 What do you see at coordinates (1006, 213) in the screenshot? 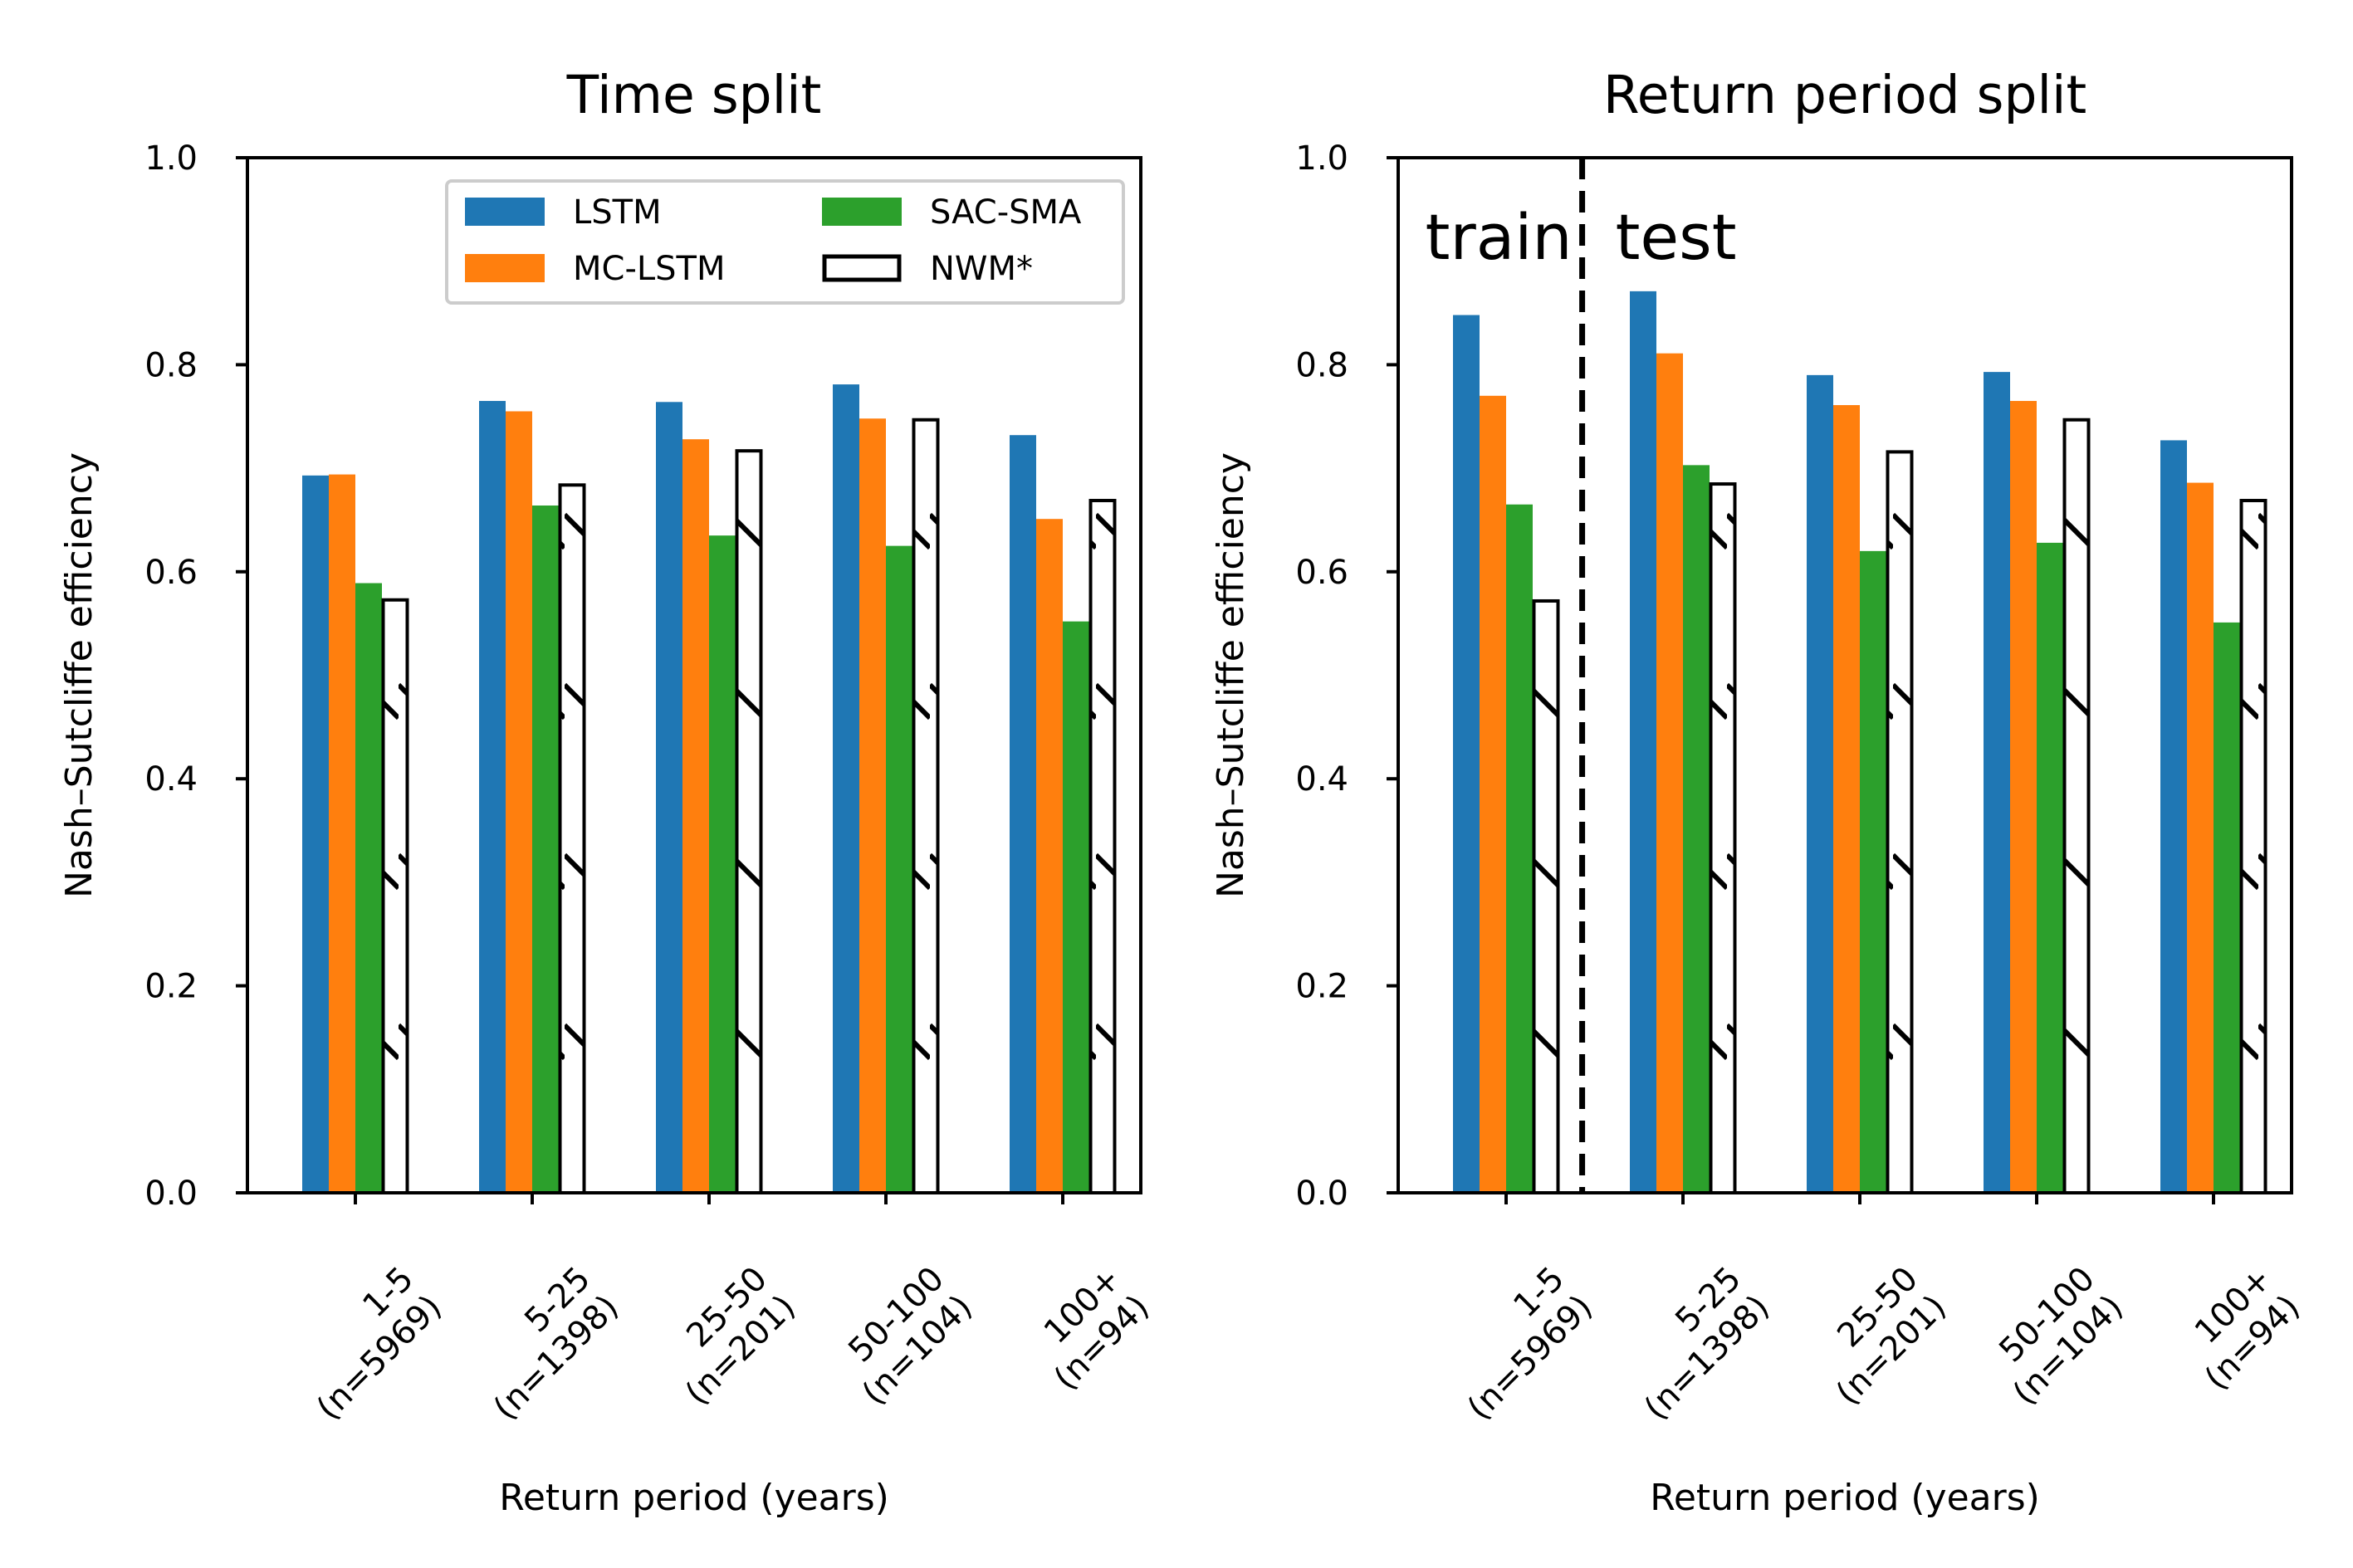
I see `legend-label: SAC-SMA` at bounding box center [1006, 213].